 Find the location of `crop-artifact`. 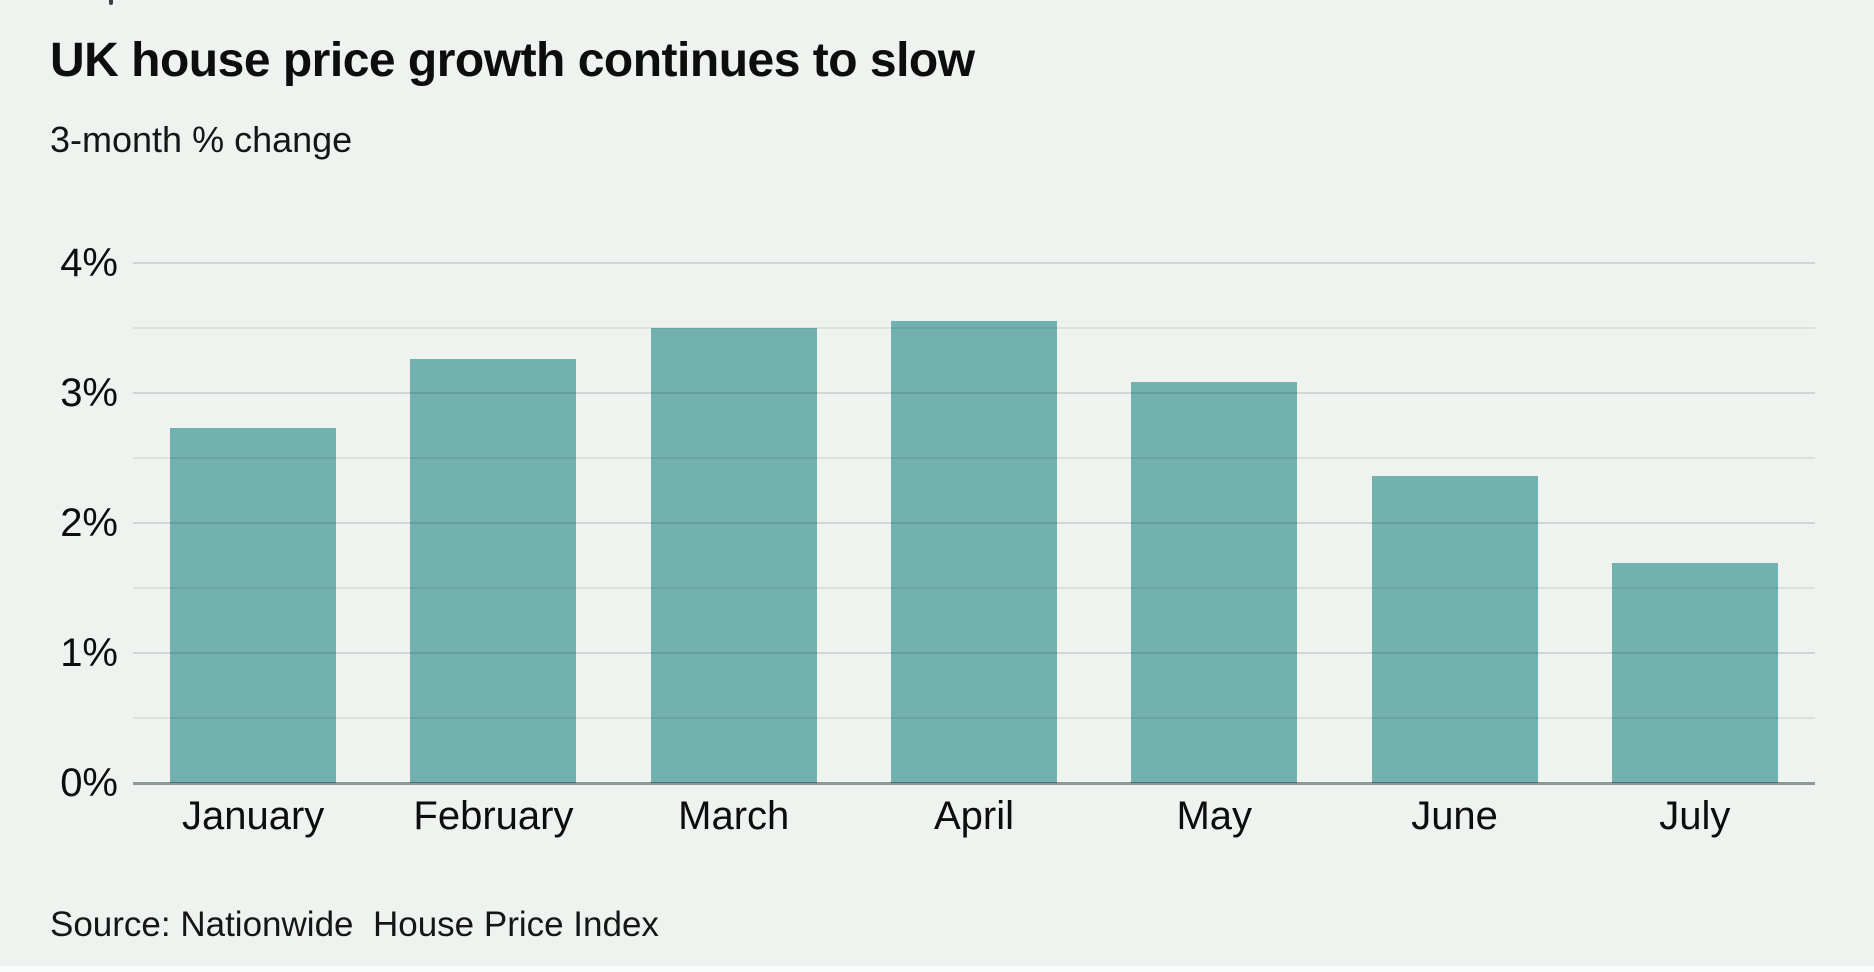

crop-artifact is located at coordinates (111, 2).